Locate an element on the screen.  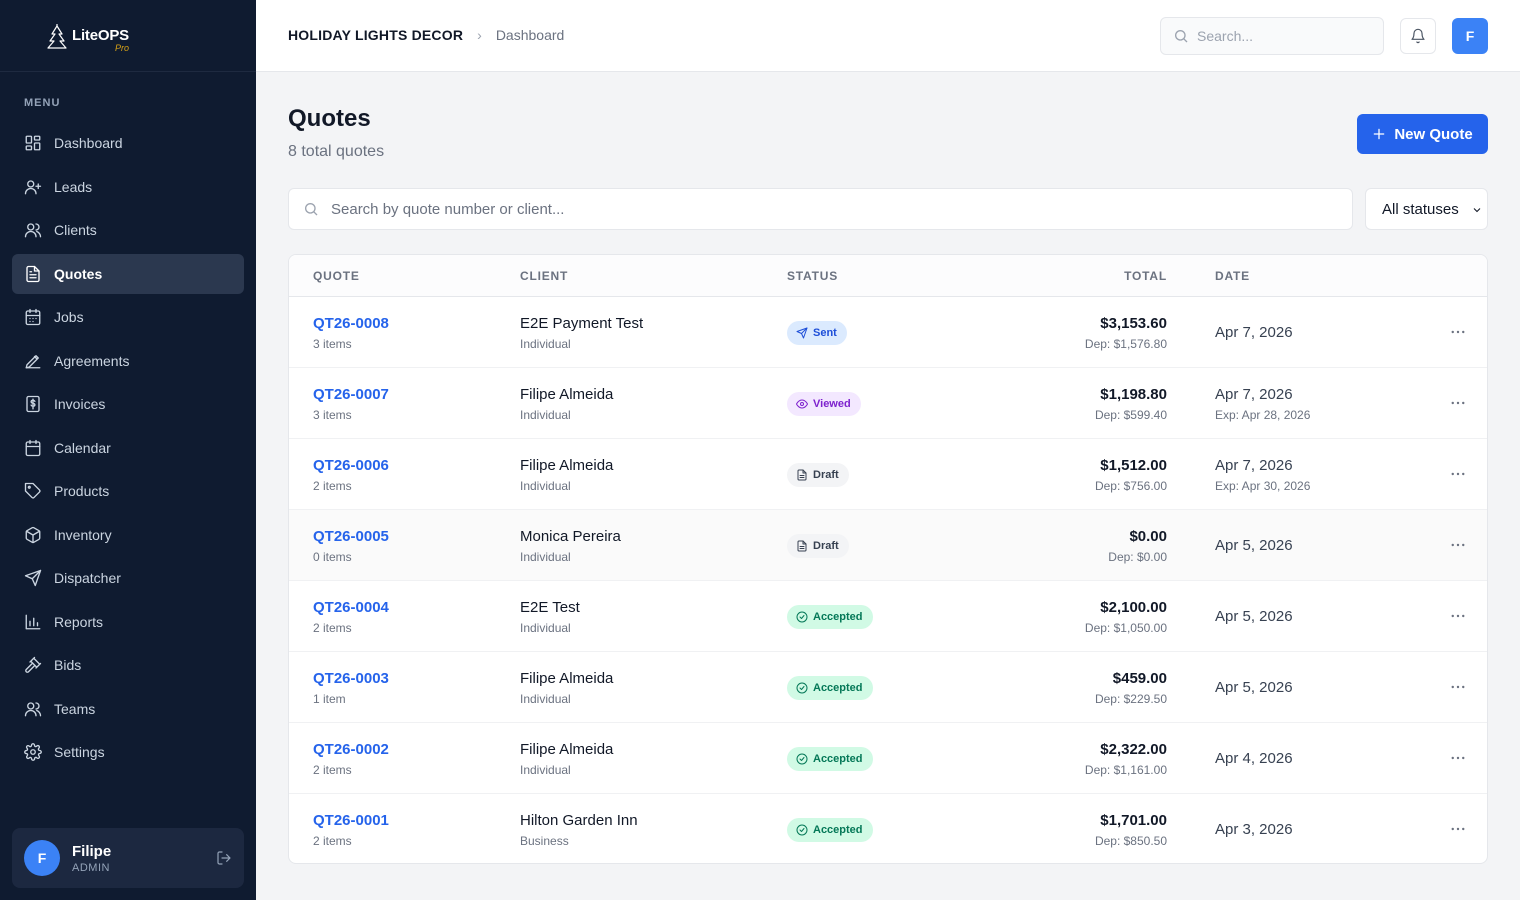
status-badge: Accepted is located at coordinates (830, 830).